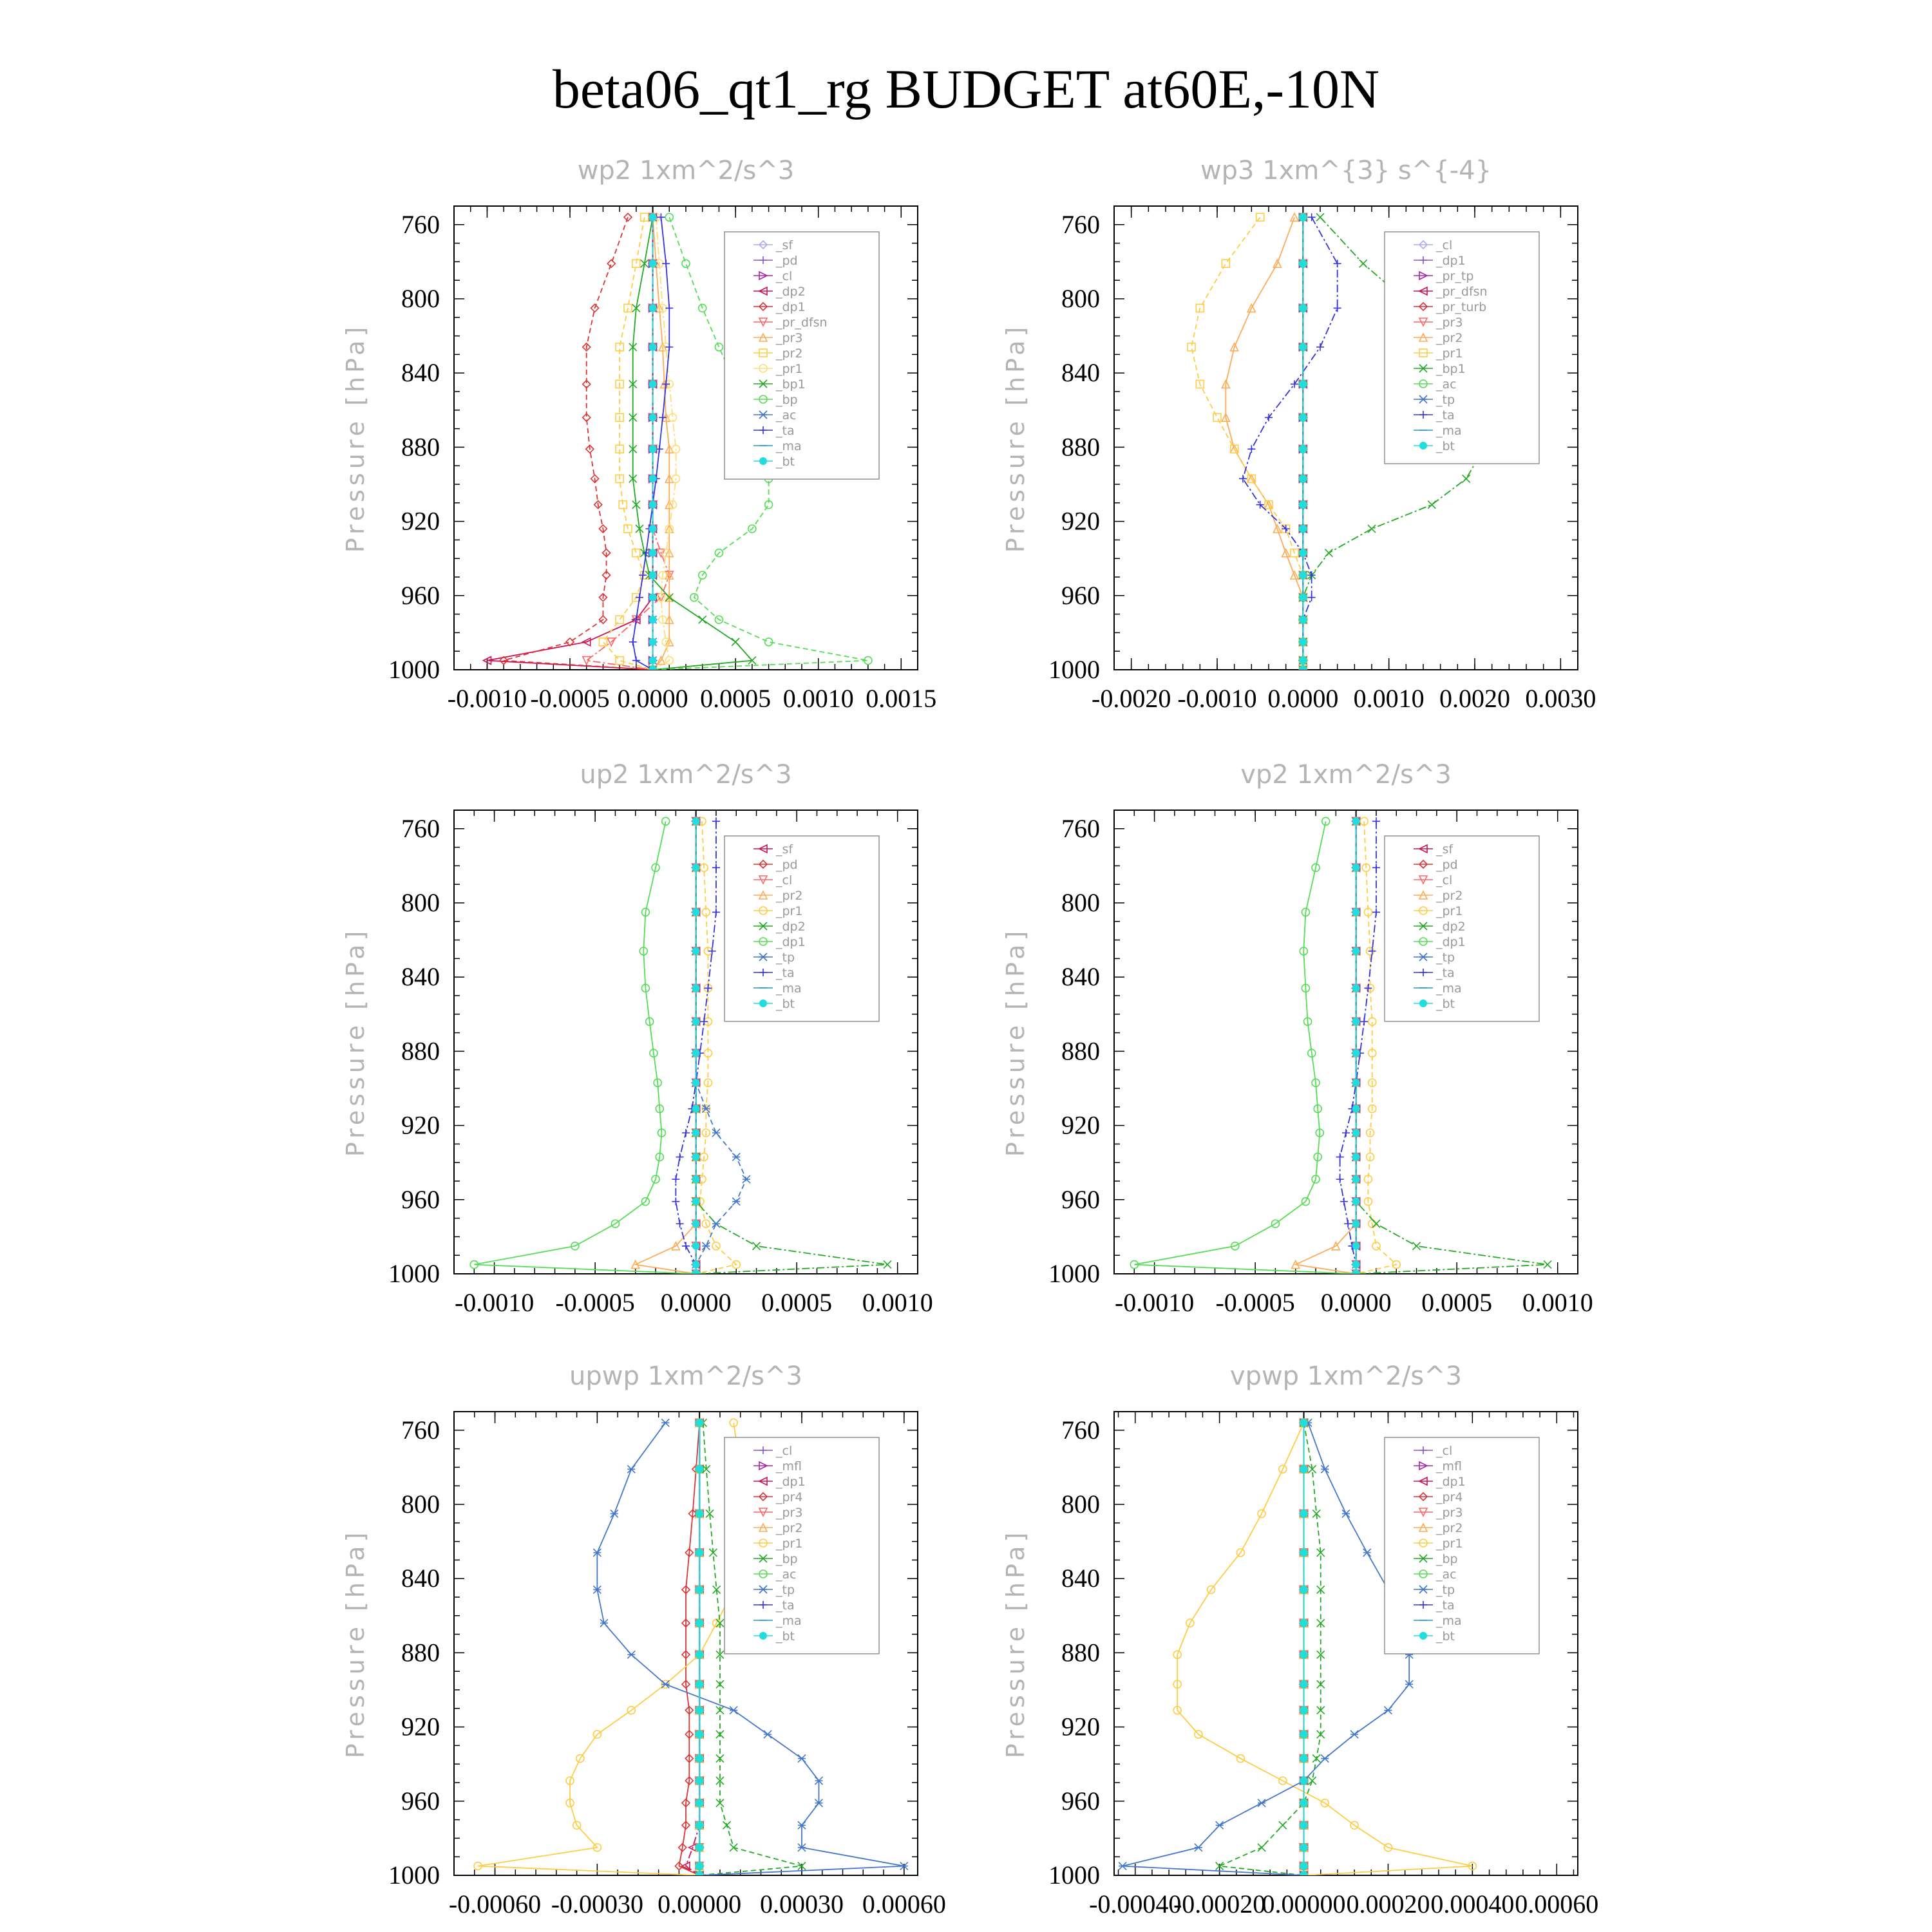  I want to click on series-ta, so click(1358, 1045).